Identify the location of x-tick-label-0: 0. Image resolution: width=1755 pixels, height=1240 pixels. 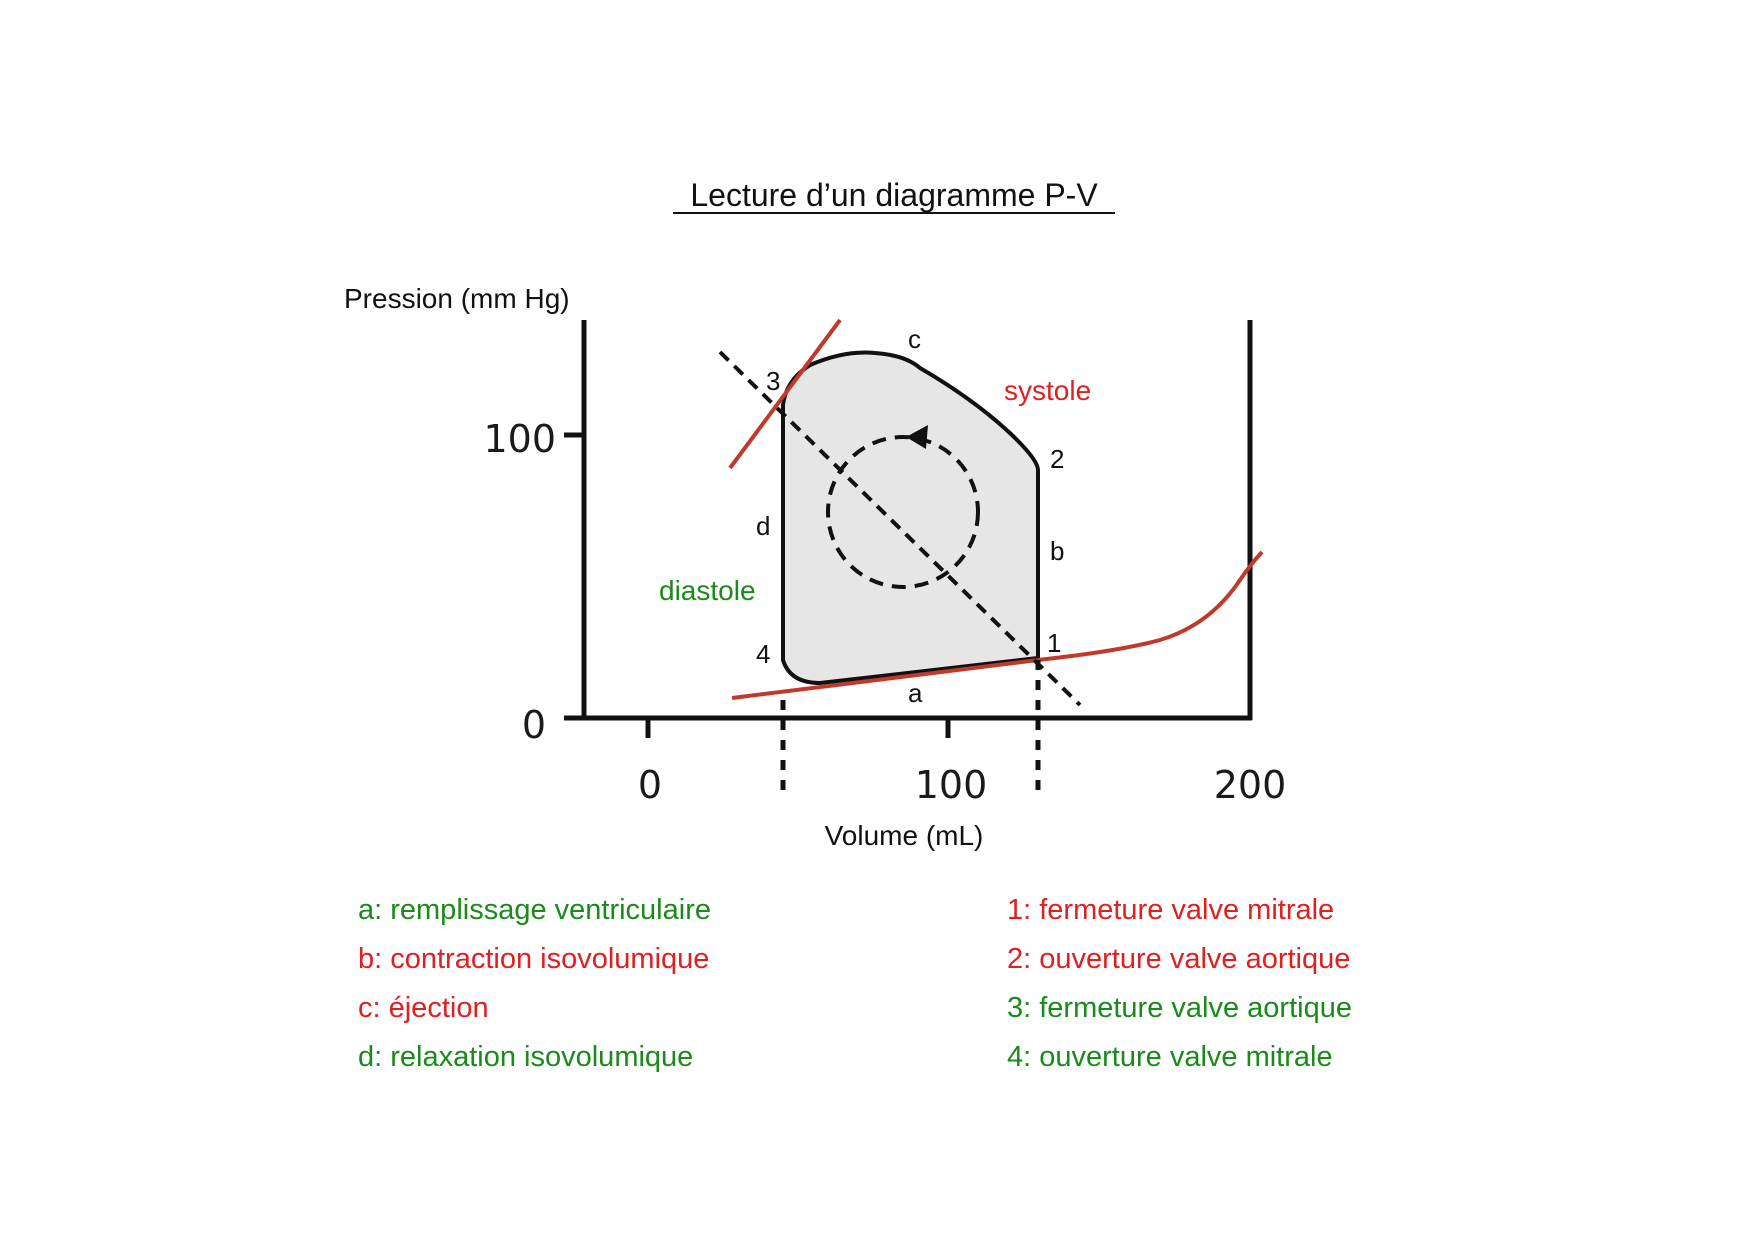
(650, 785).